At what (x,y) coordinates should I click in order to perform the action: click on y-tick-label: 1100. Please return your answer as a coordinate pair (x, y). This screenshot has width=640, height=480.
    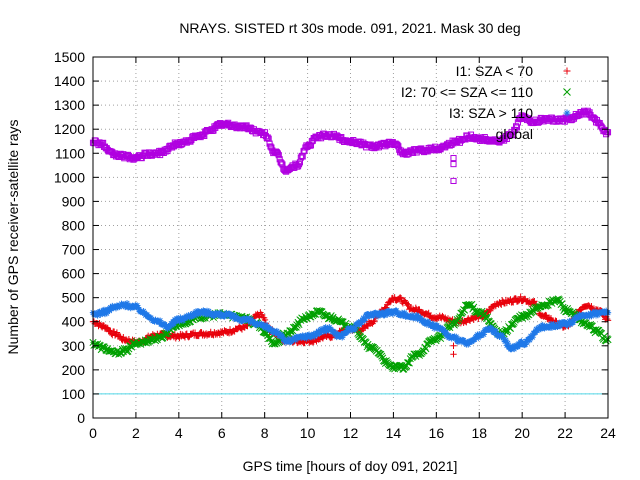
    Looking at the image, I should click on (70, 153).